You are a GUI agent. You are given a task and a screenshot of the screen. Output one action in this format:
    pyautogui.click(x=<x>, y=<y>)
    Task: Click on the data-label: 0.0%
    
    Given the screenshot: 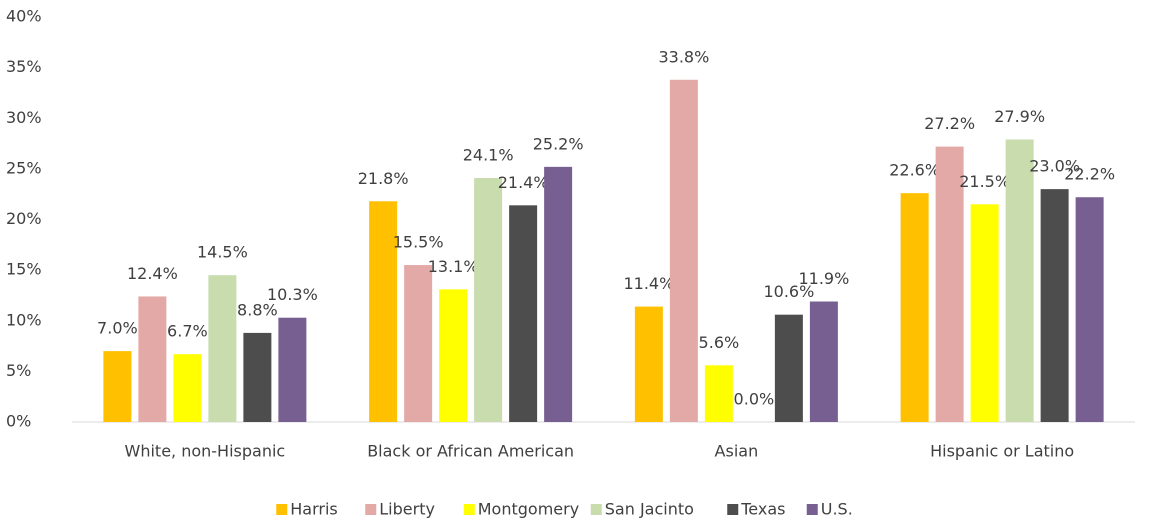 What is the action you would take?
    pyautogui.click(x=754, y=399)
    